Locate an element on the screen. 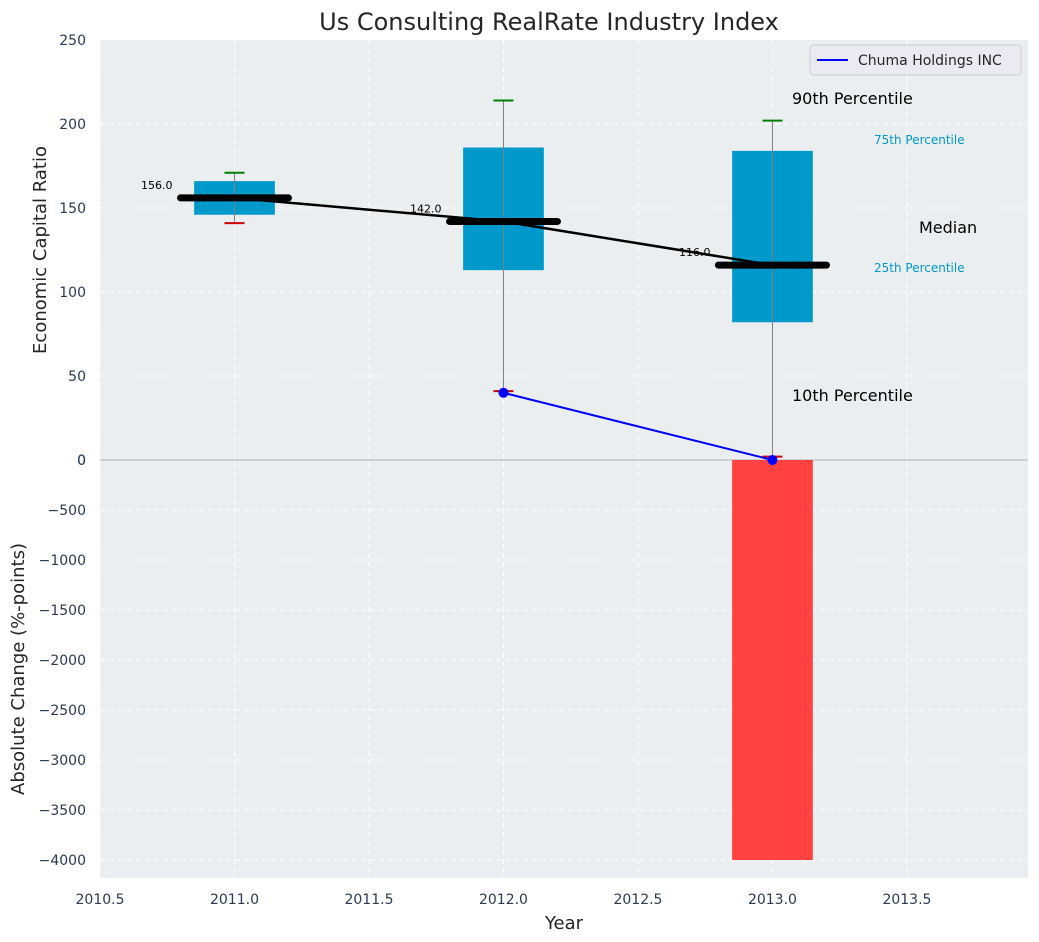 The image size is (1039, 942). x-tick-label: 2011.0 is located at coordinates (234, 900).